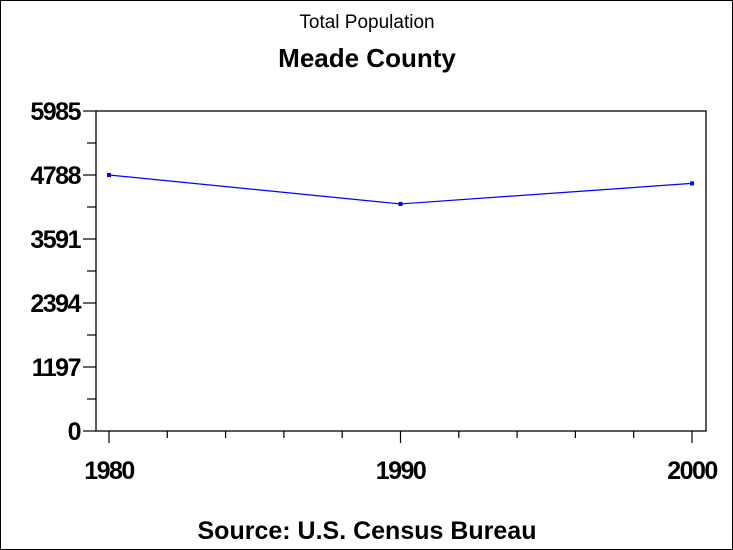 This screenshot has height=550, width=733. I want to click on y-tick-label: 4788, so click(55, 176).